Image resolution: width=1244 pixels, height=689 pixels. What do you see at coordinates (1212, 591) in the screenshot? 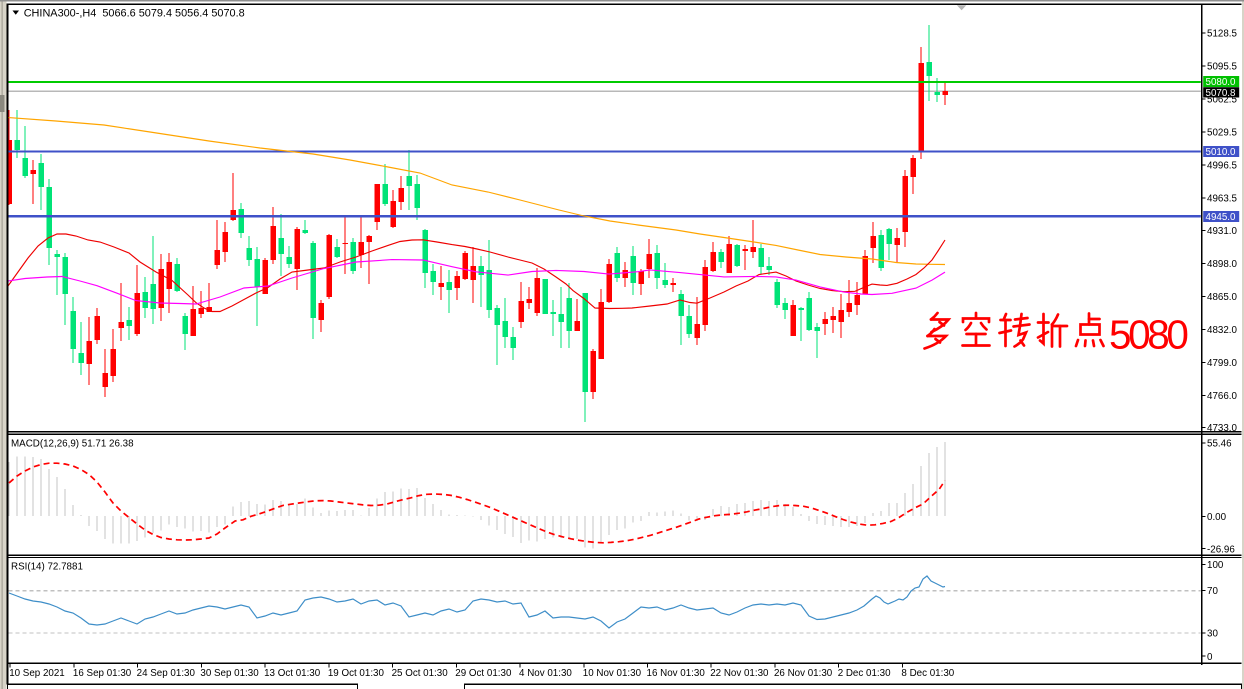
I see `svg-text: 70` at bounding box center [1212, 591].